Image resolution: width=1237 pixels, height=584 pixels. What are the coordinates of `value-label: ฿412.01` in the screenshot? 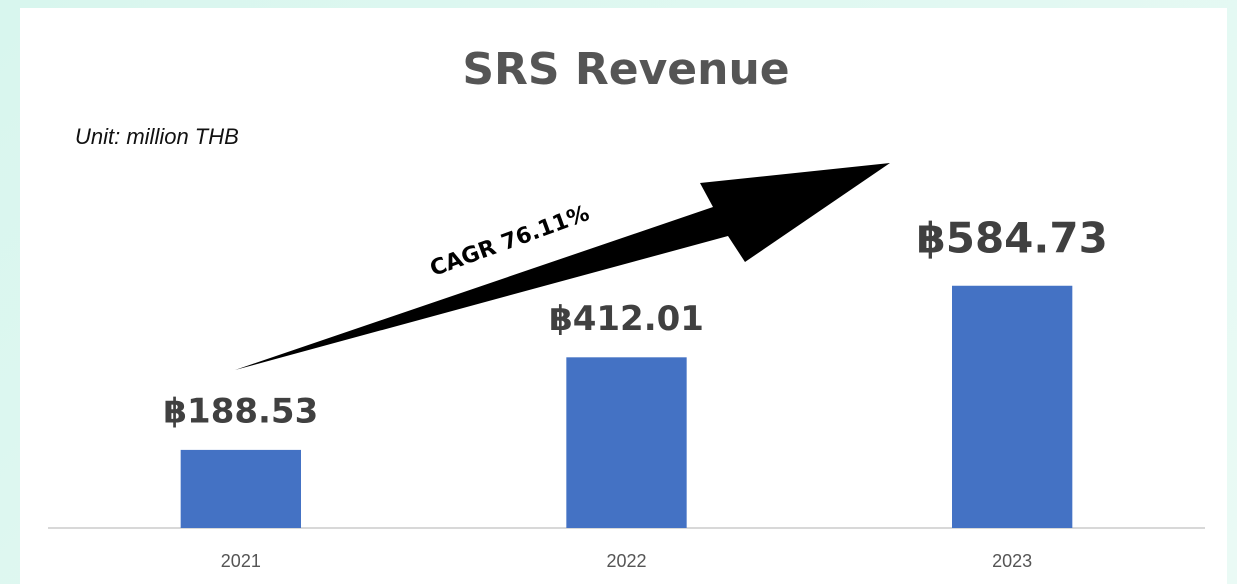 It's located at (626, 319).